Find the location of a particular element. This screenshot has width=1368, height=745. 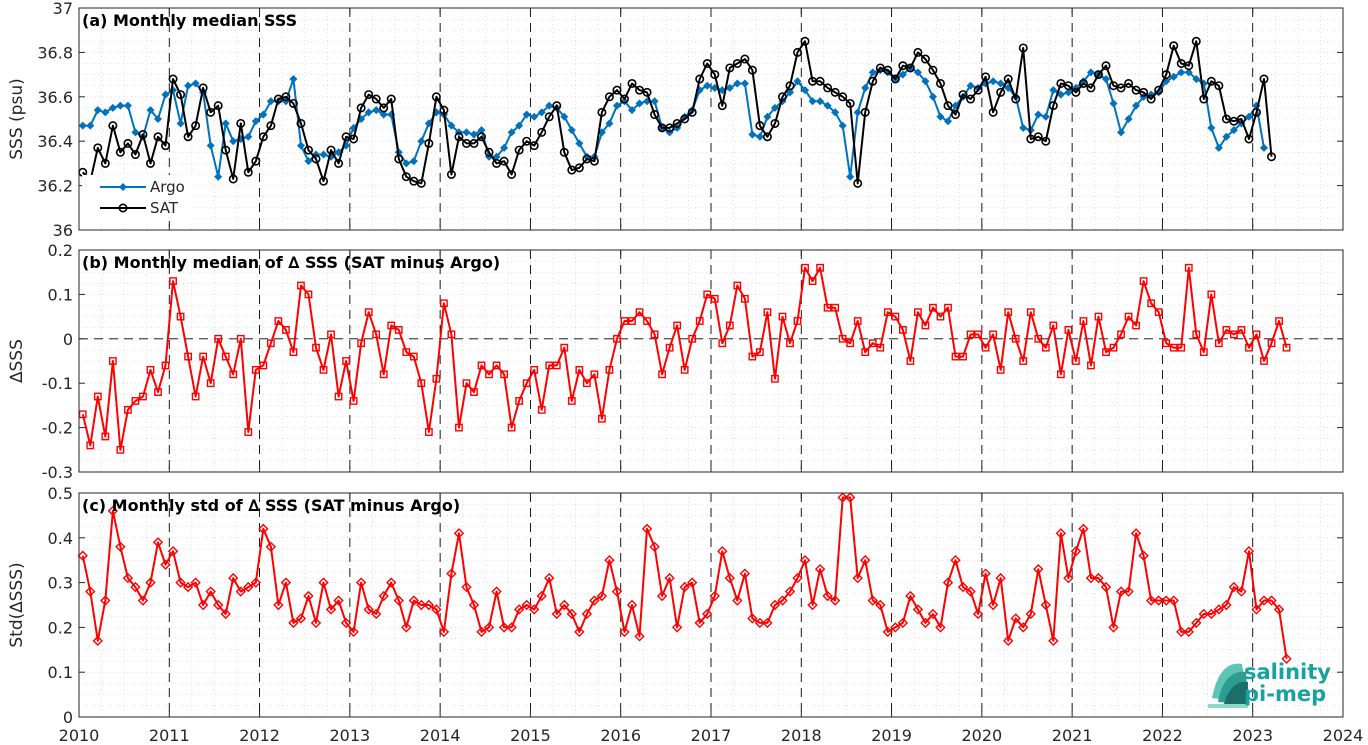

panel-a-title: (a) Monthly median SSS is located at coordinates (189, 20).